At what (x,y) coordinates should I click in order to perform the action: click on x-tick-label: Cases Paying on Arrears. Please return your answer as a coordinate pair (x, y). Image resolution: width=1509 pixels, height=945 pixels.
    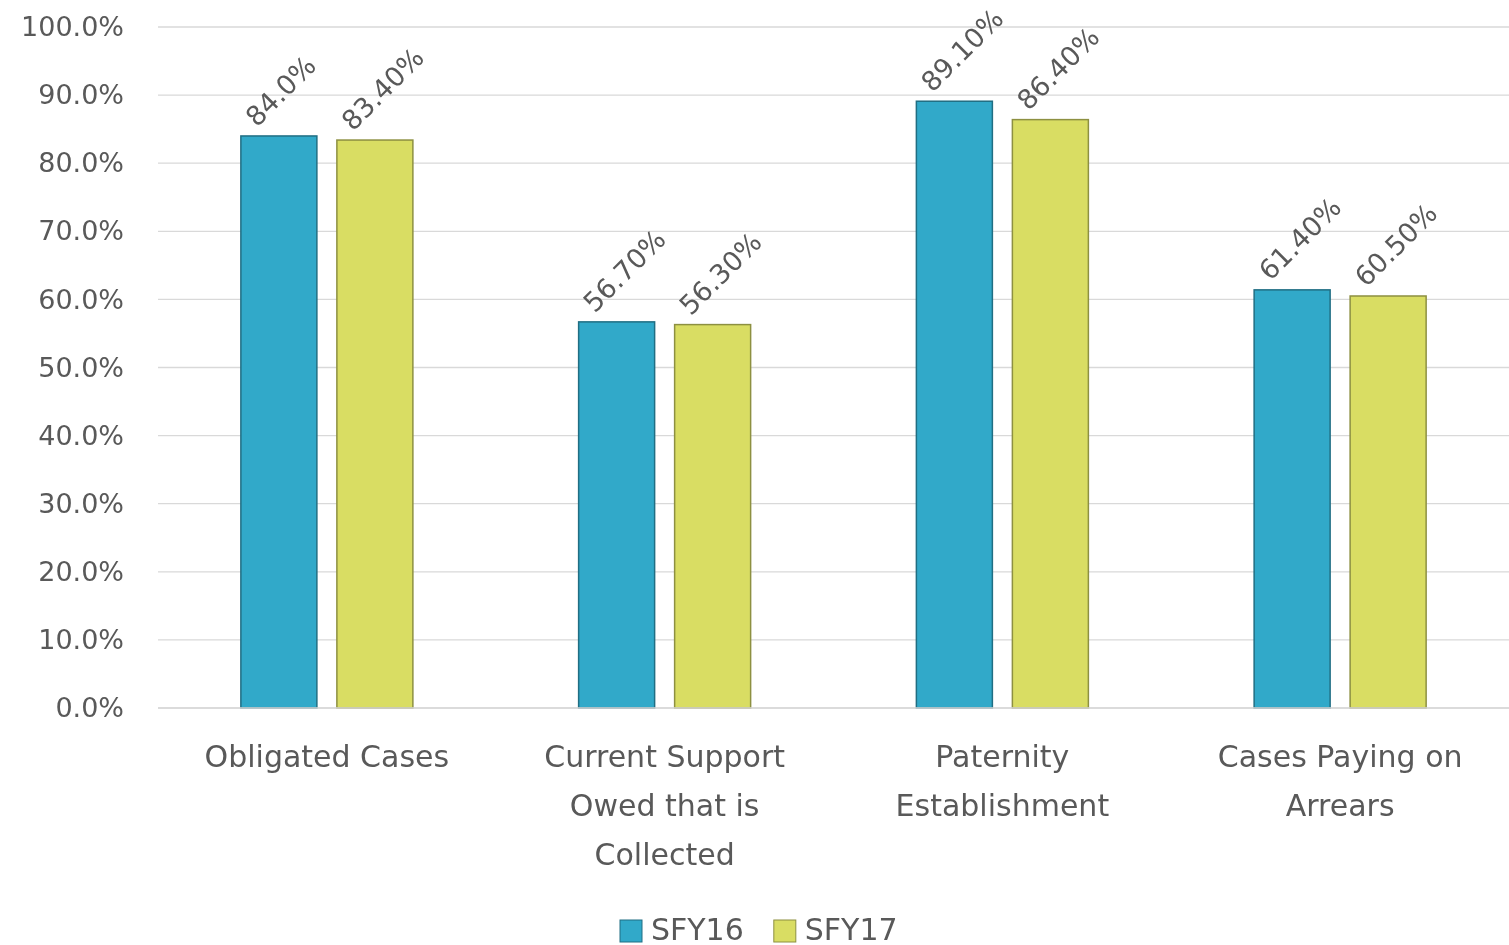
    Looking at the image, I should click on (1340, 781).